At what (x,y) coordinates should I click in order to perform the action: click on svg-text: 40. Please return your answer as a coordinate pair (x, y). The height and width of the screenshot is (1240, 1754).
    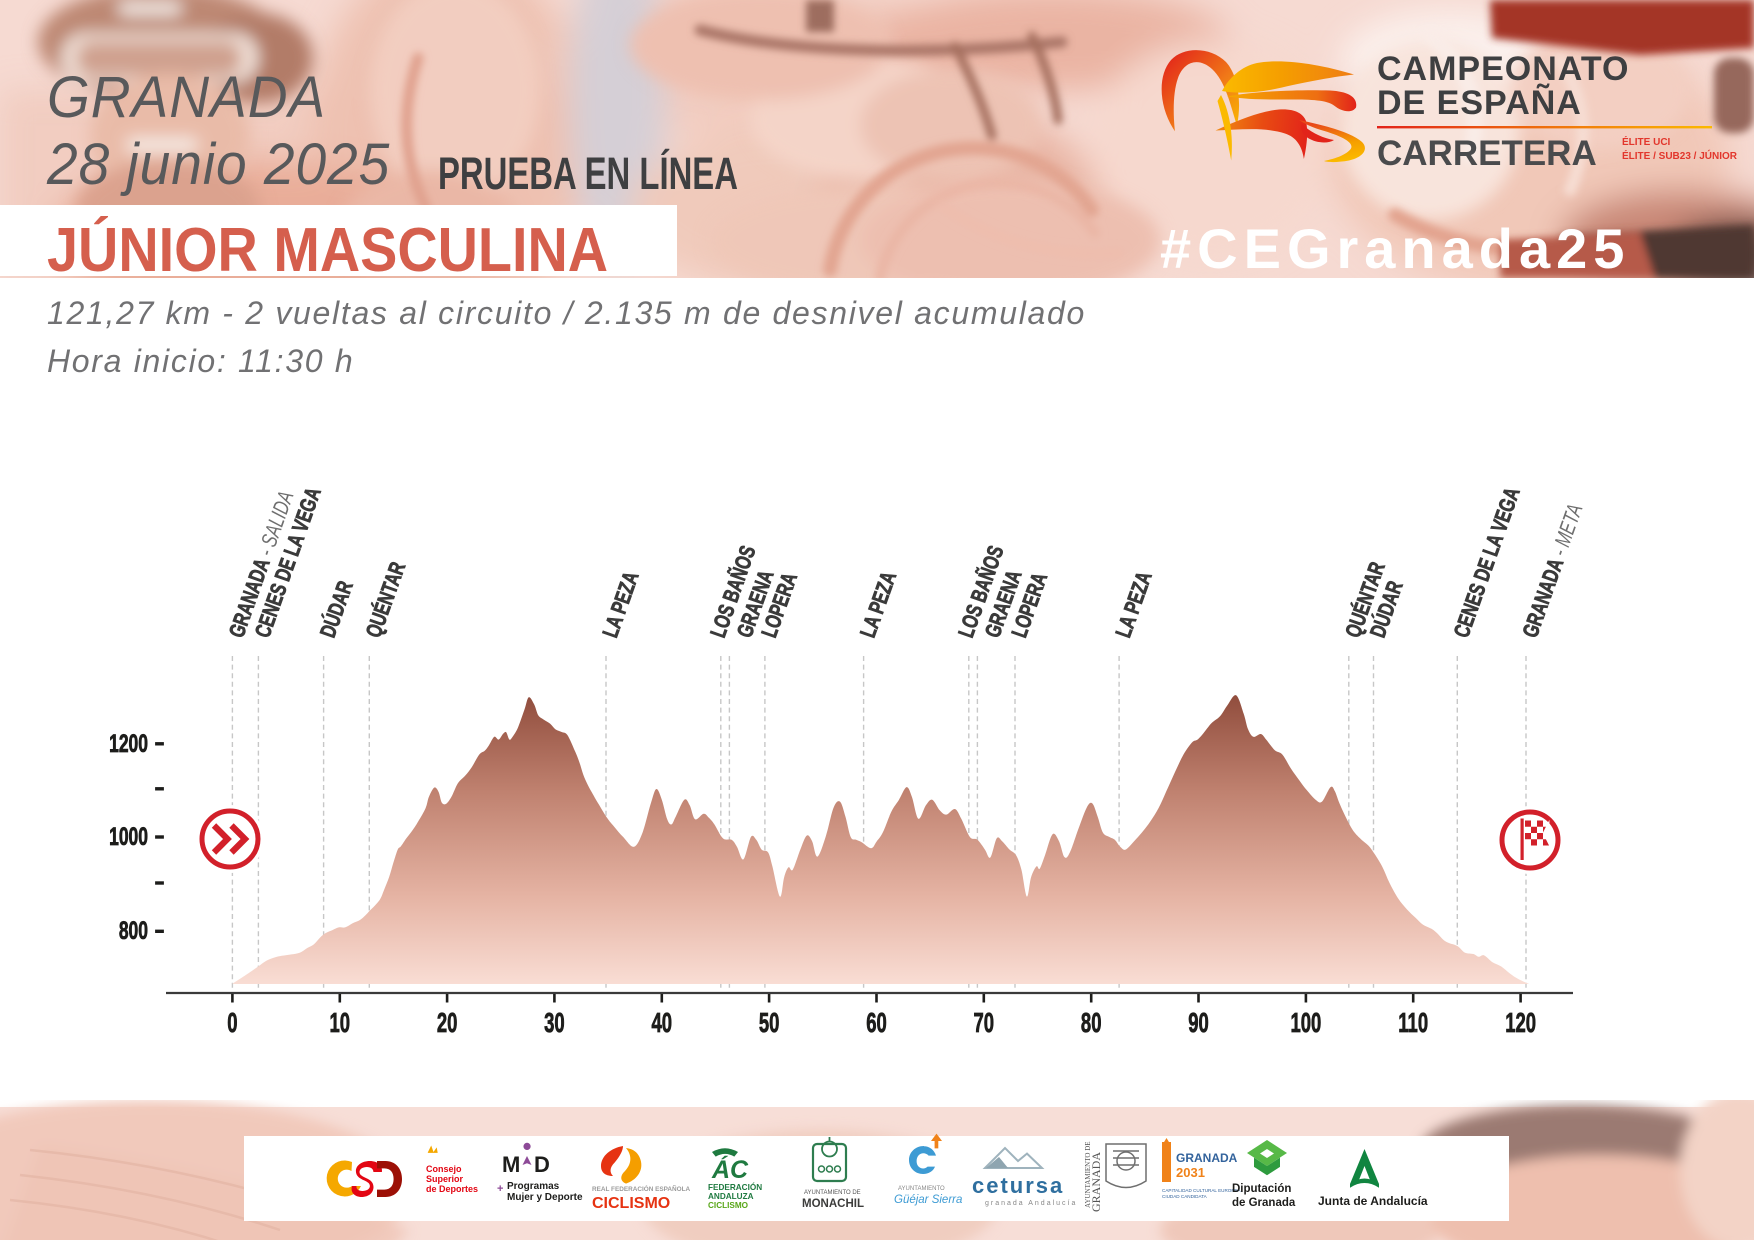
    Looking at the image, I should click on (662, 1023).